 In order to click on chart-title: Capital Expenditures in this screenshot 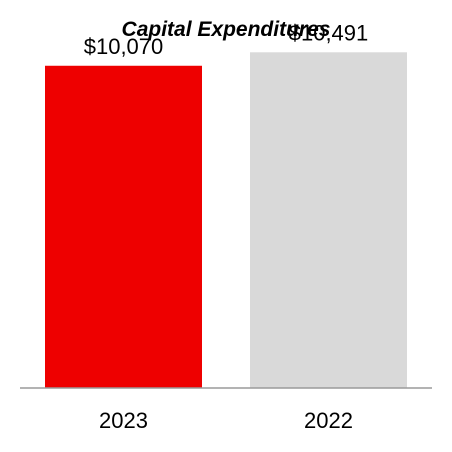, I will do `click(226, 29)`.